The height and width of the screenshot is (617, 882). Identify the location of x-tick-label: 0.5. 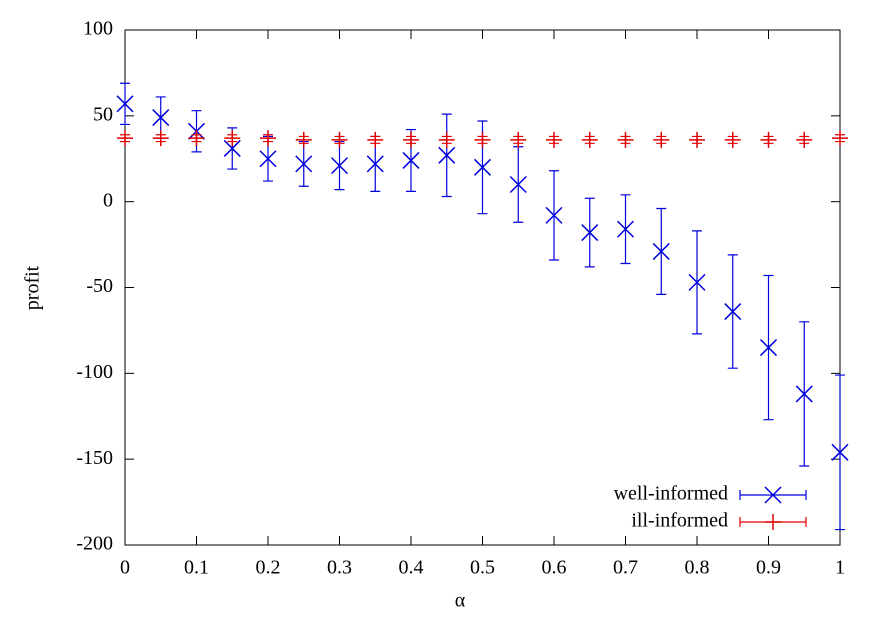
(482, 568).